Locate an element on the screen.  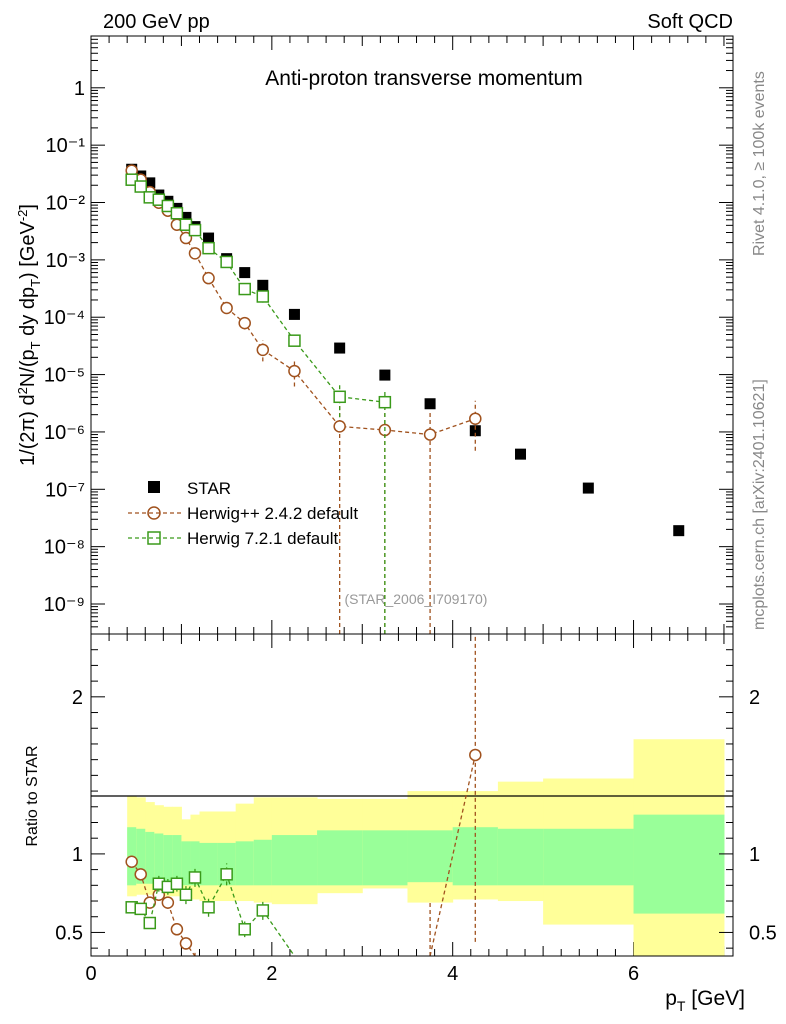
ylabel-prefix: 1/(2π) d is located at coordinates (28, 430).